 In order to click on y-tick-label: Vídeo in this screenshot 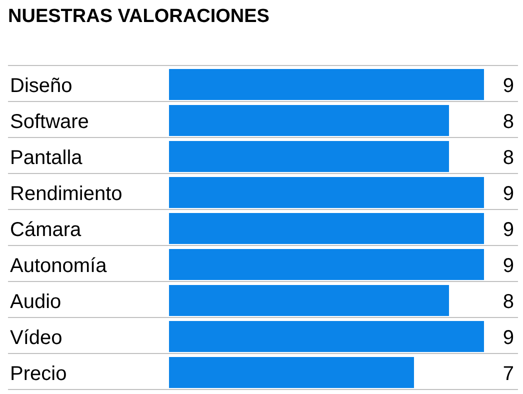, I will do `click(36, 338)`.